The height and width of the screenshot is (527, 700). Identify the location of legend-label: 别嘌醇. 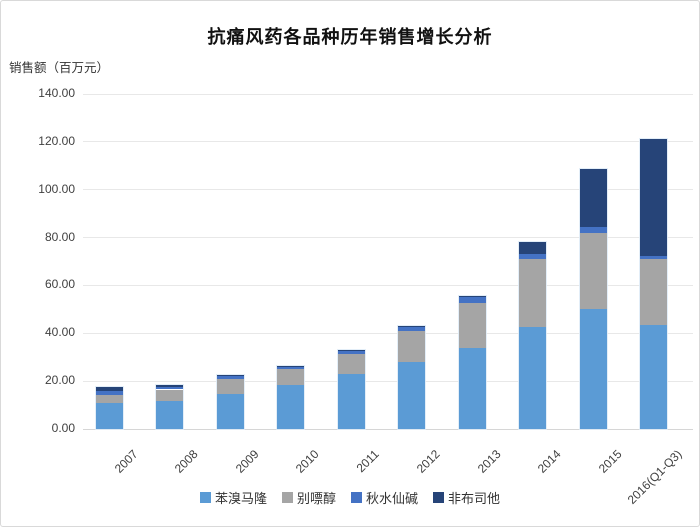
(316, 498).